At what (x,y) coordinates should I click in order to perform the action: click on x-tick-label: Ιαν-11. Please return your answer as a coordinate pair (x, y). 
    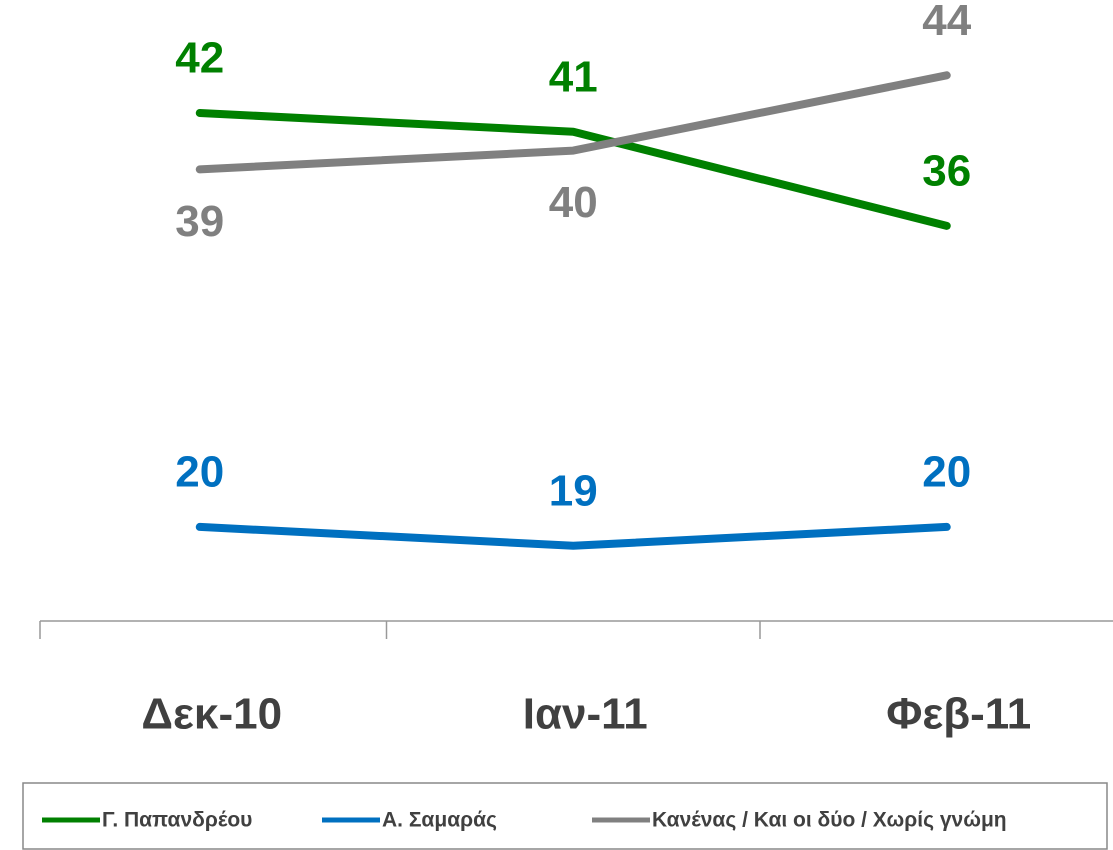
    Looking at the image, I should click on (585, 714).